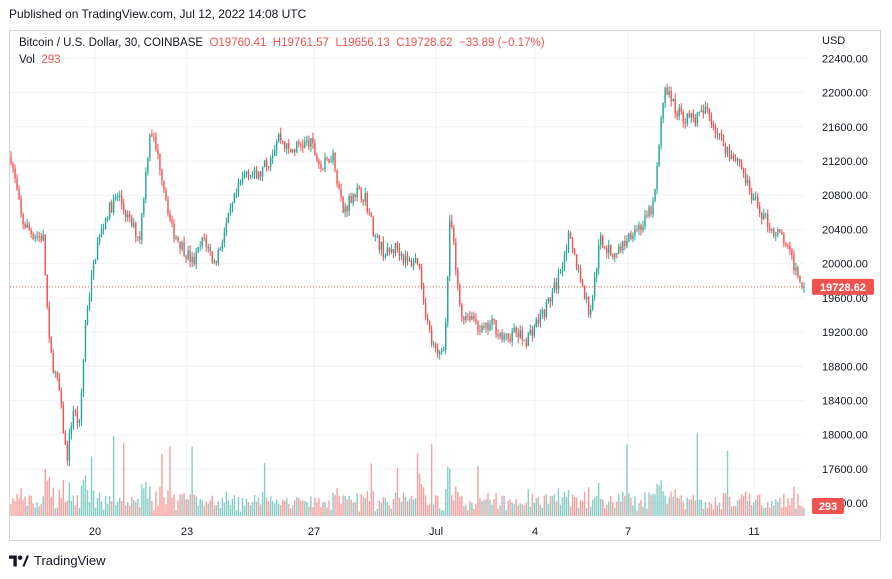  What do you see at coordinates (362, 43) in the screenshot?
I see `legend-low: L19656.13` at bounding box center [362, 43].